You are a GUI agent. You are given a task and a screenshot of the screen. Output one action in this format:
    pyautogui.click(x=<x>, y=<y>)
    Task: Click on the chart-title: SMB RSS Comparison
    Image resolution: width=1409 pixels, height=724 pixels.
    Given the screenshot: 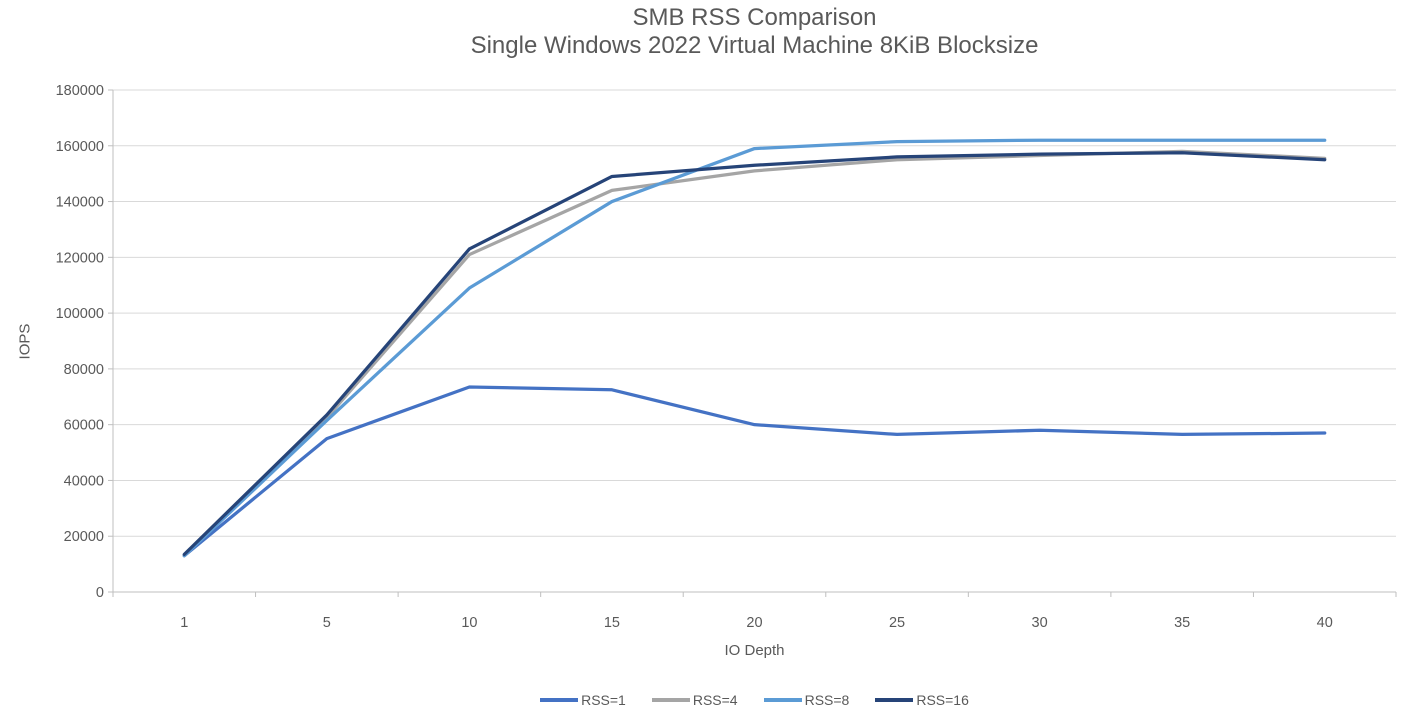 What is the action you would take?
    pyautogui.click(x=754, y=17)
    